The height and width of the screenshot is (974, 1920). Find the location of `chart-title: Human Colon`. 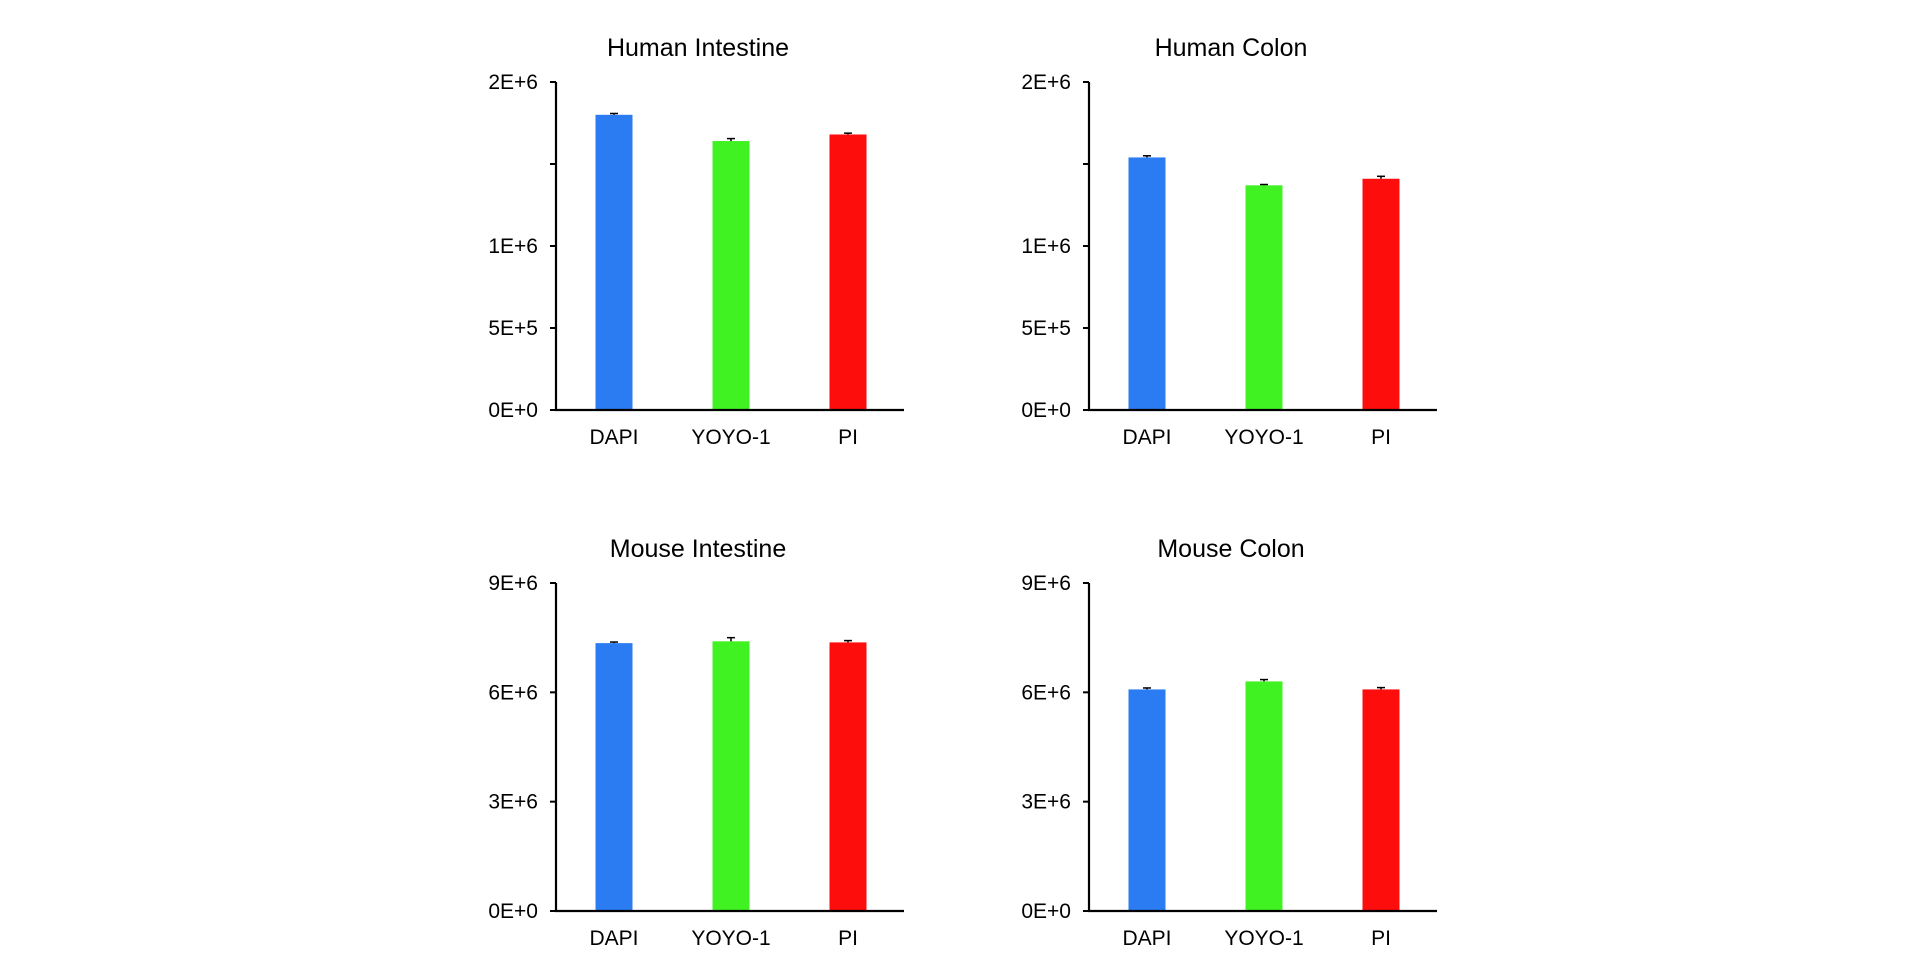

chart-title: Human Colon is located at coordinates (1231, 48).